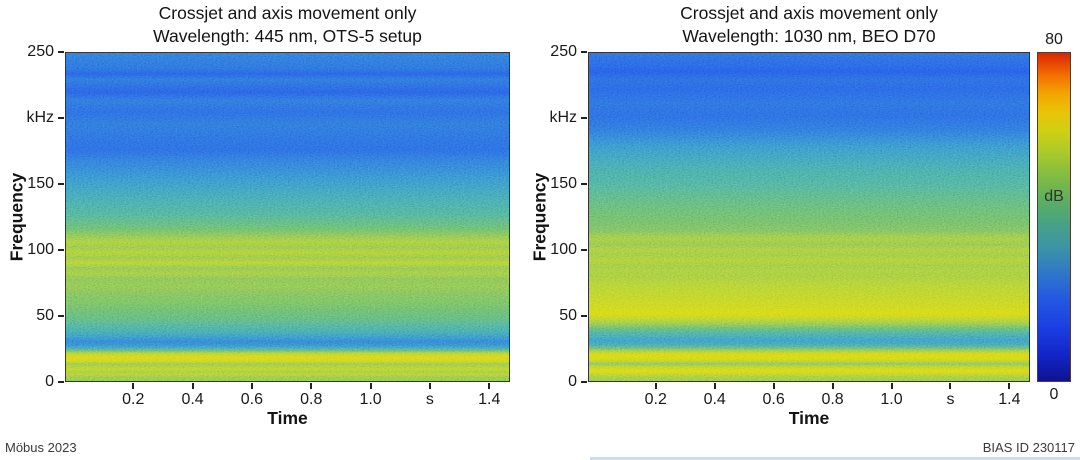 The height and width of the screenshot is (460, 1080). I want to click on right-x-axis-label: Time, so click(809, 418).